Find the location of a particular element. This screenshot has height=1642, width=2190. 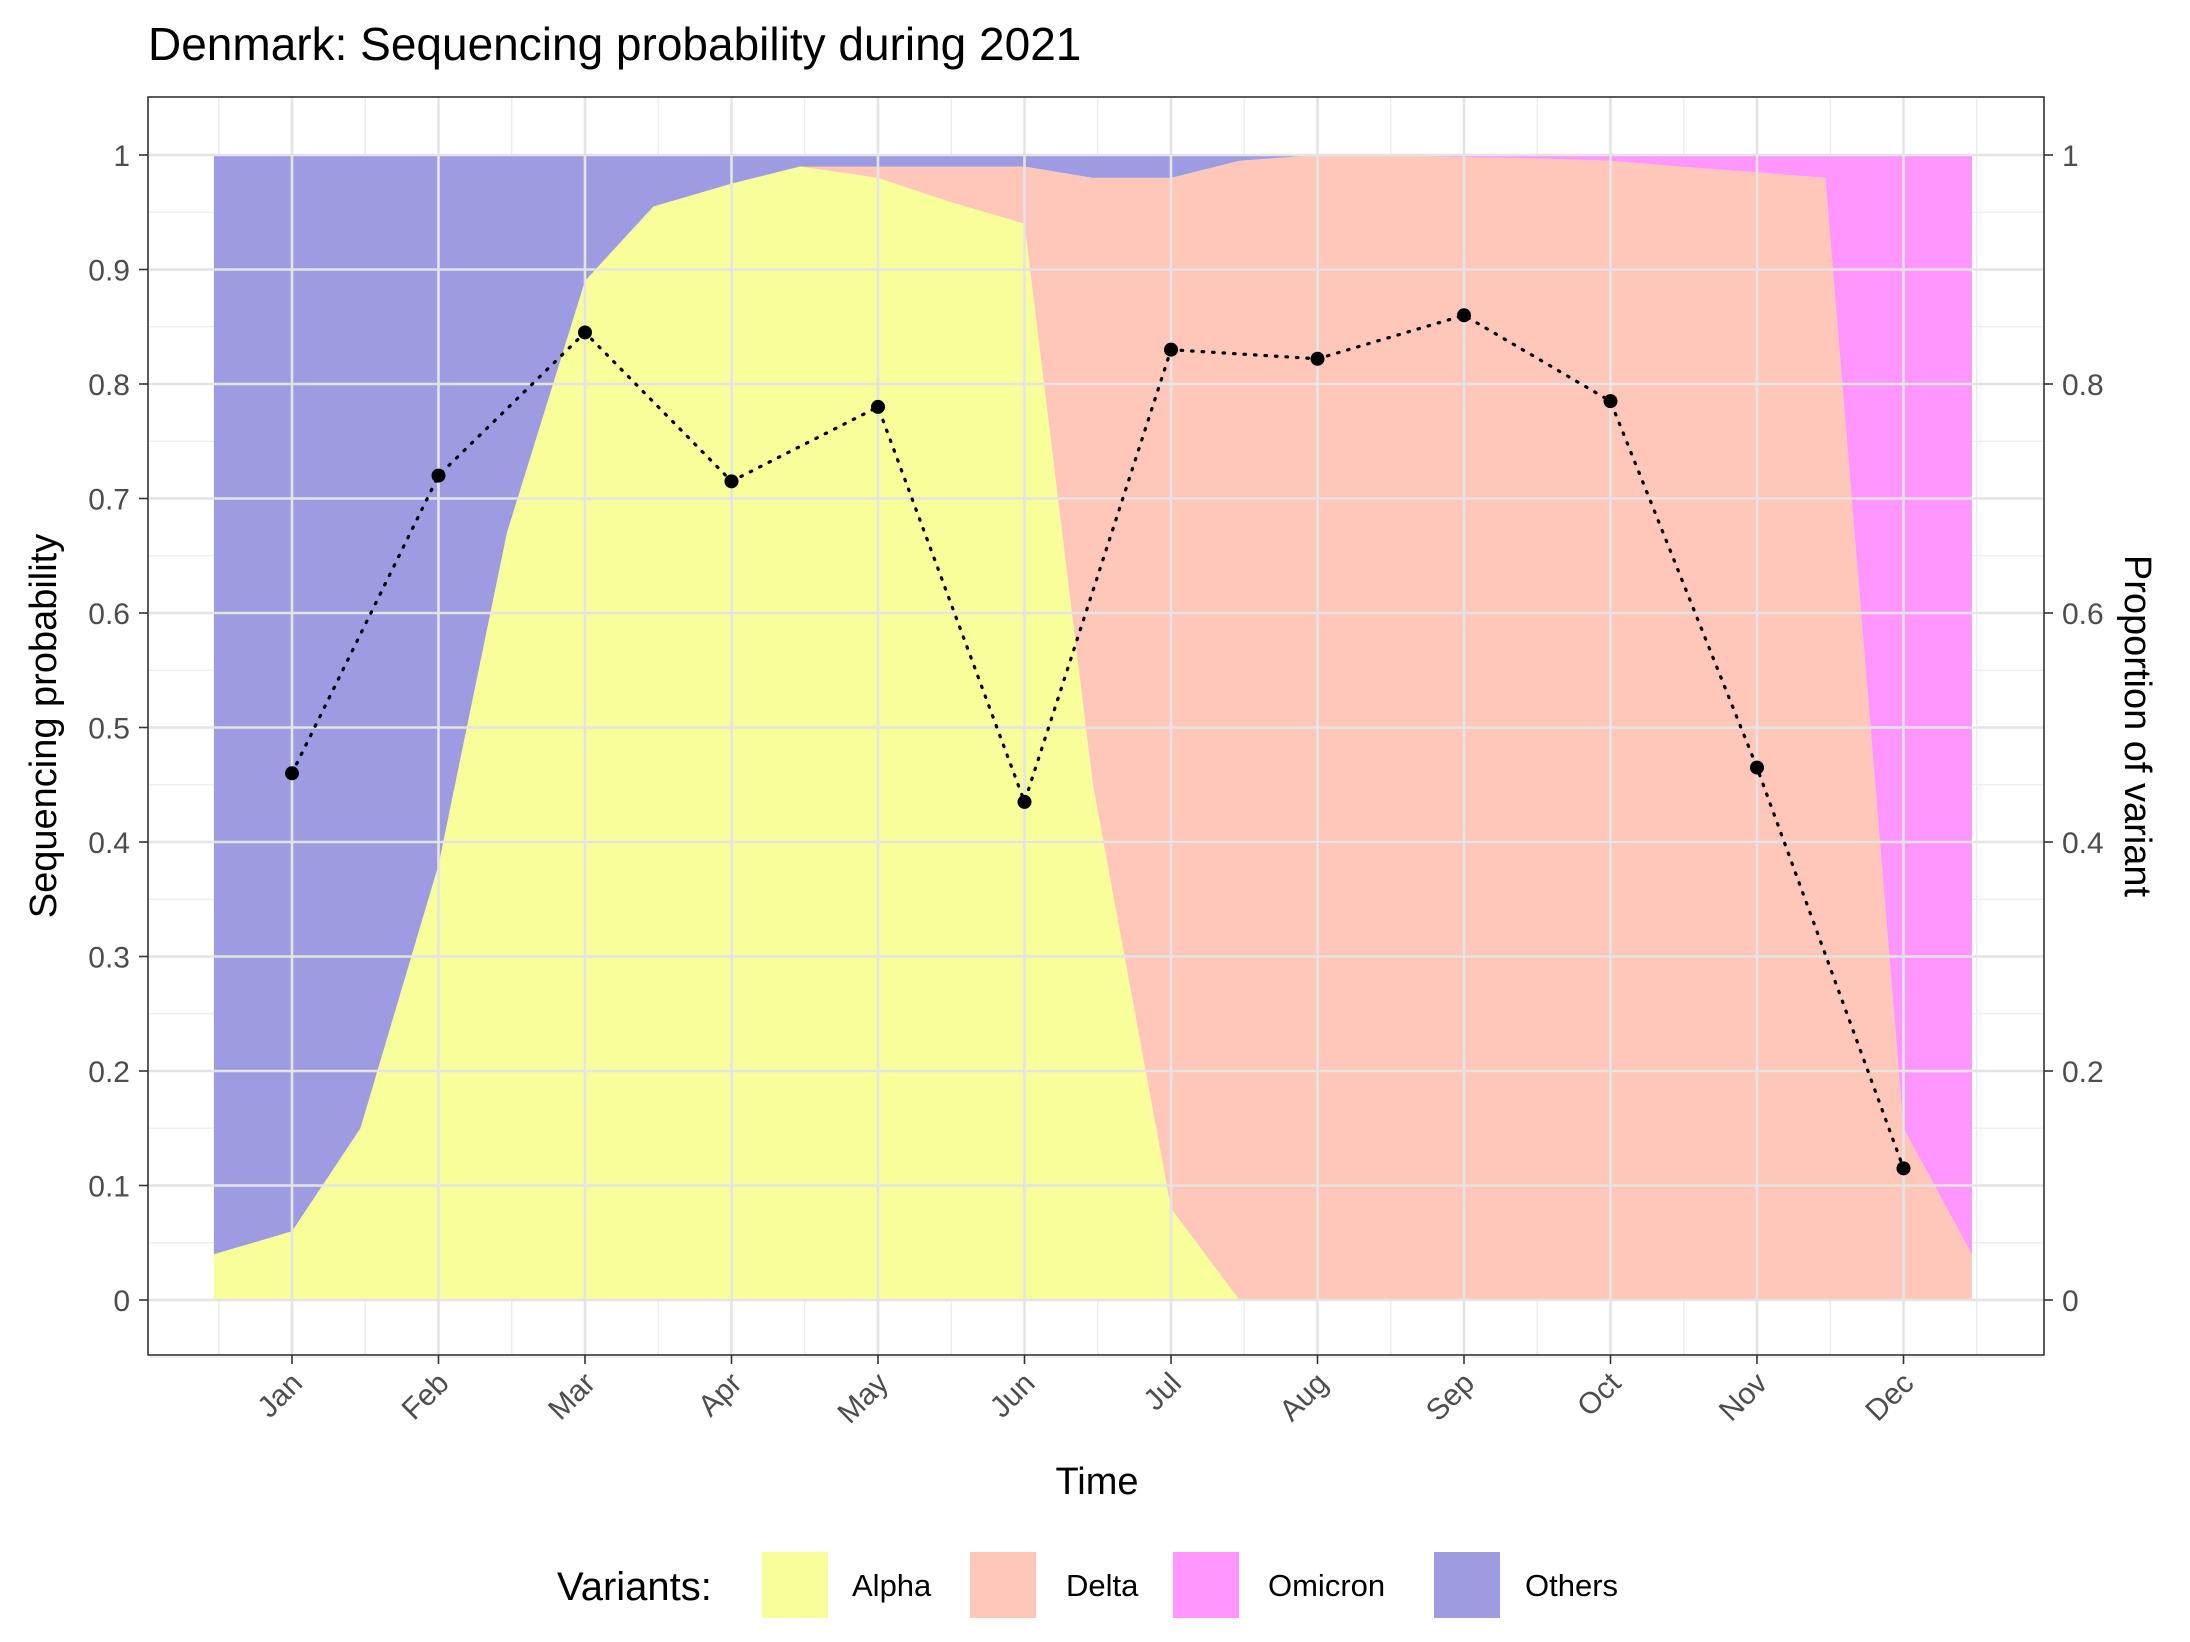

x-tick-label-may: May is located at coordinates (863, 1398).